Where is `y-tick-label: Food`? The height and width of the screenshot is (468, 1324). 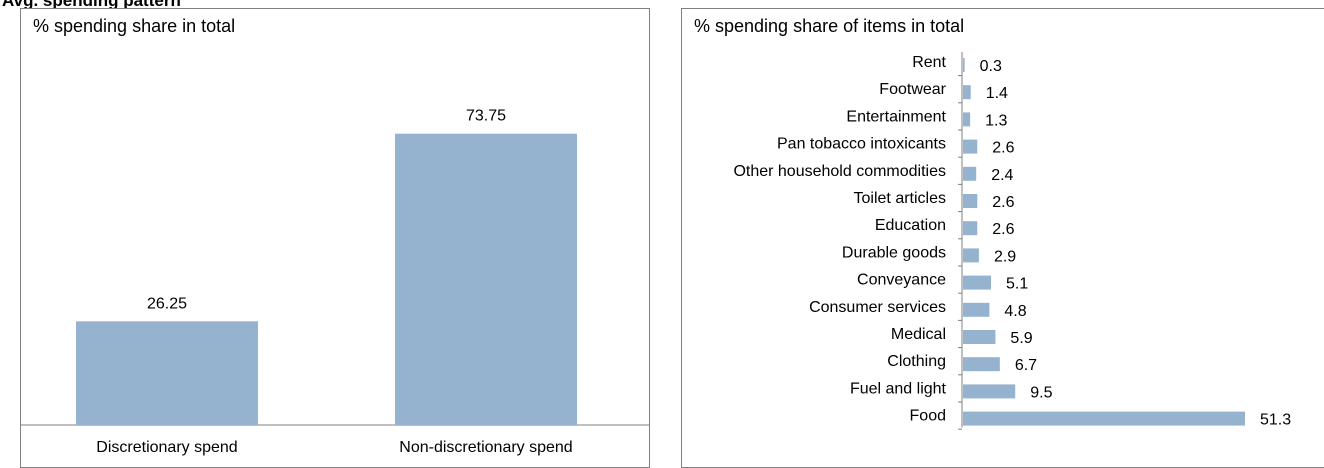
y-tick-label: Food is located at coordinates (928, 416).